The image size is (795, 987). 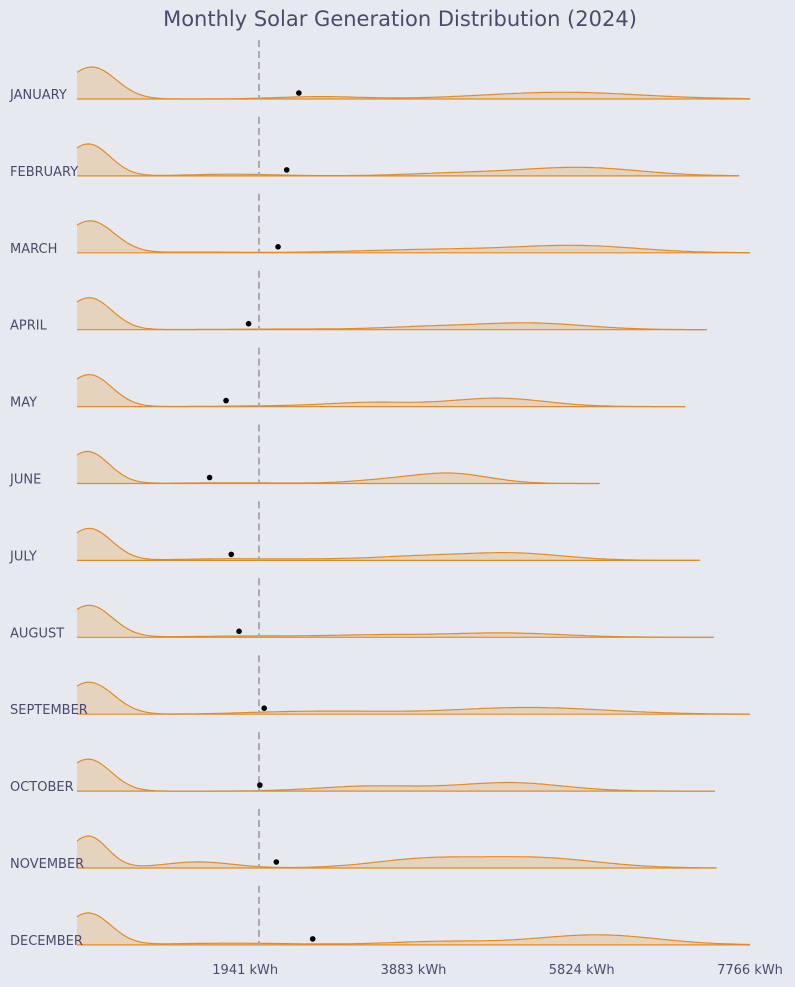 I want to click on mean-marker-june, so click(x=209, y=477).